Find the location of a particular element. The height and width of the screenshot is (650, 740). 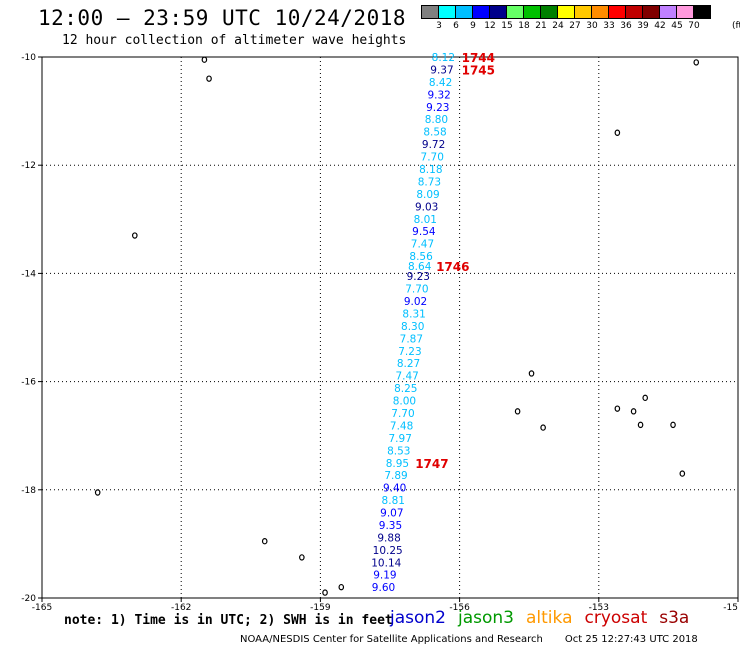

wave-height-value: 9.07 is located at coordinates (391, 514).